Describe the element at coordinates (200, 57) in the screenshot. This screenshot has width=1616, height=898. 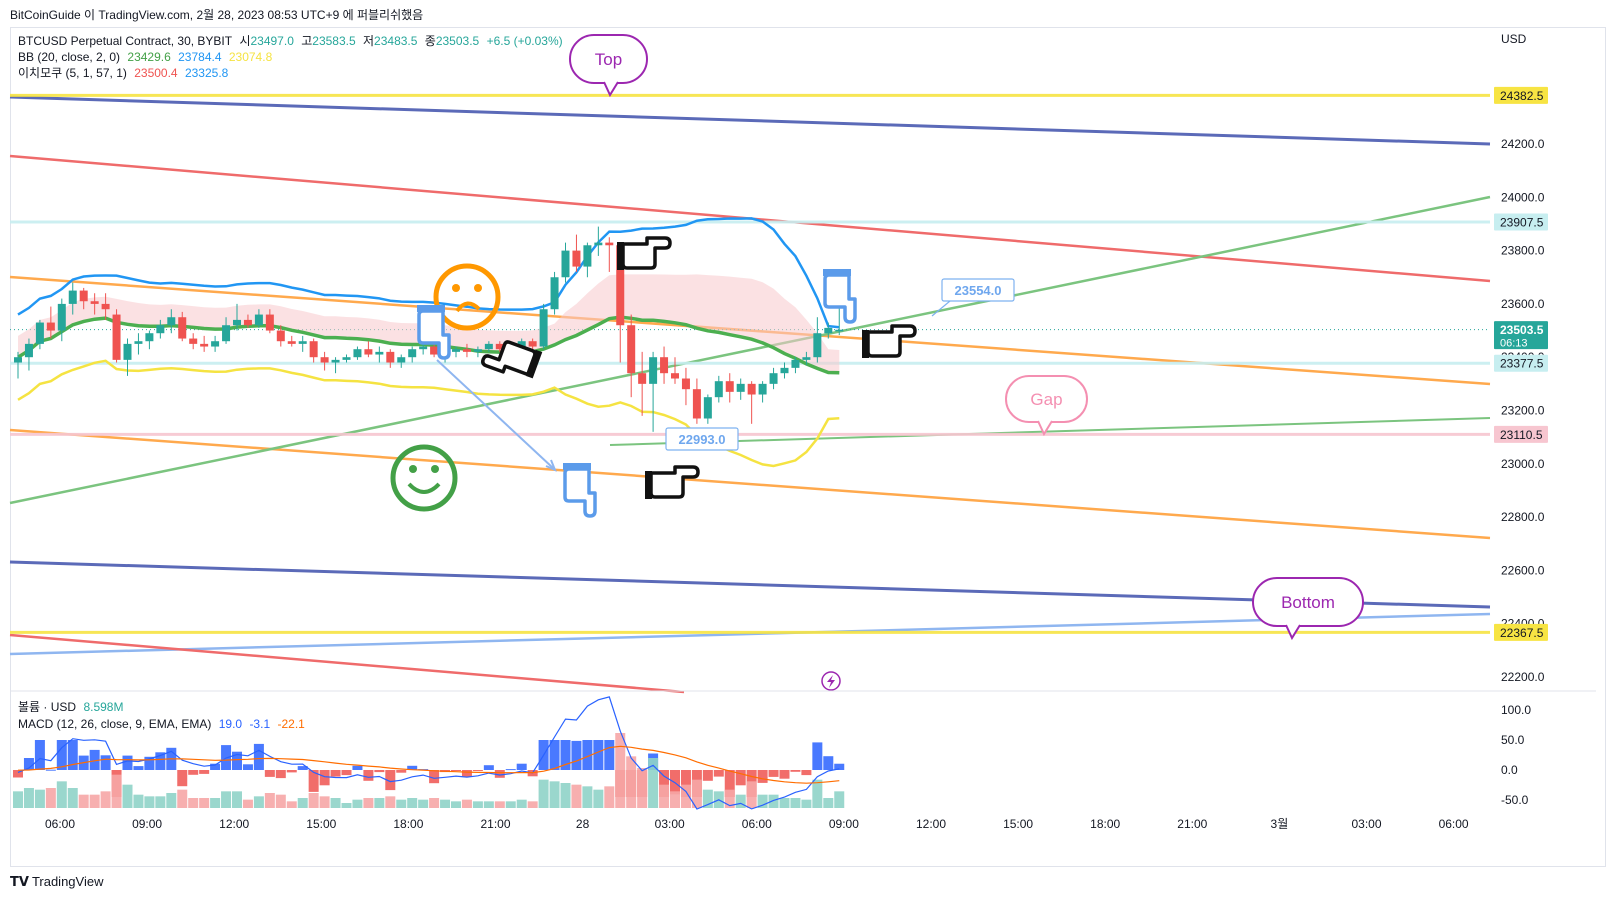
I see `legend-bb-upper: 23784.4` at that location.